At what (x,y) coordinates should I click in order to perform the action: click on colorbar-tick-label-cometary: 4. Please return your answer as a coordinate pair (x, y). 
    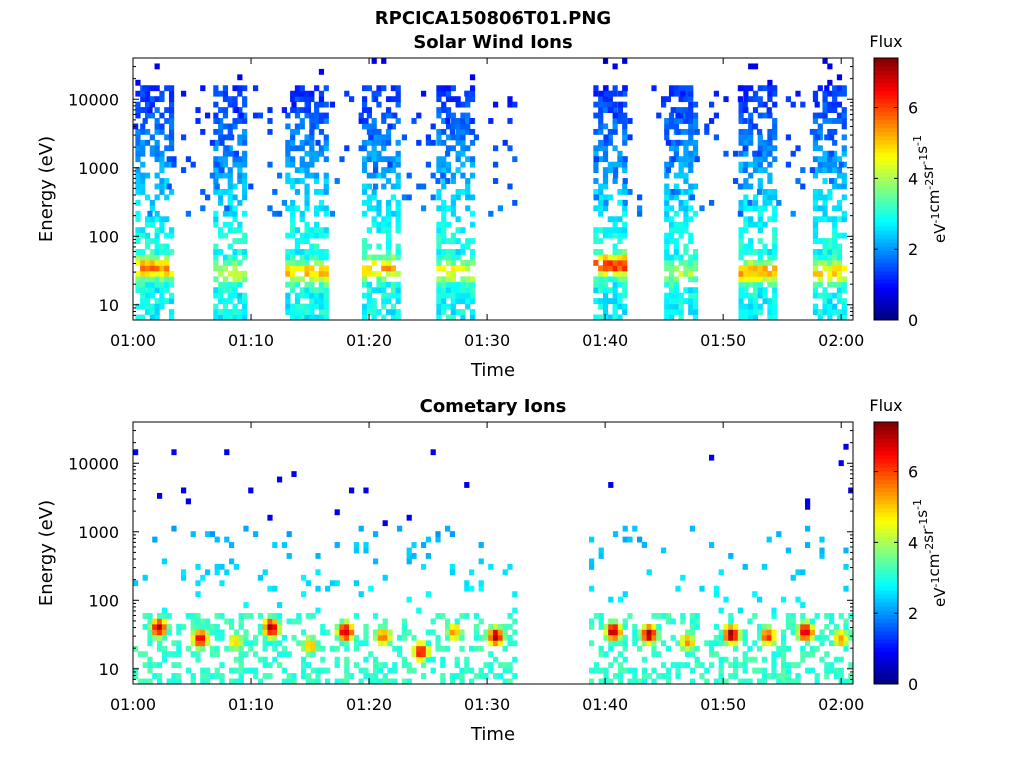
    Looking at the image, I should click on (913, 542).